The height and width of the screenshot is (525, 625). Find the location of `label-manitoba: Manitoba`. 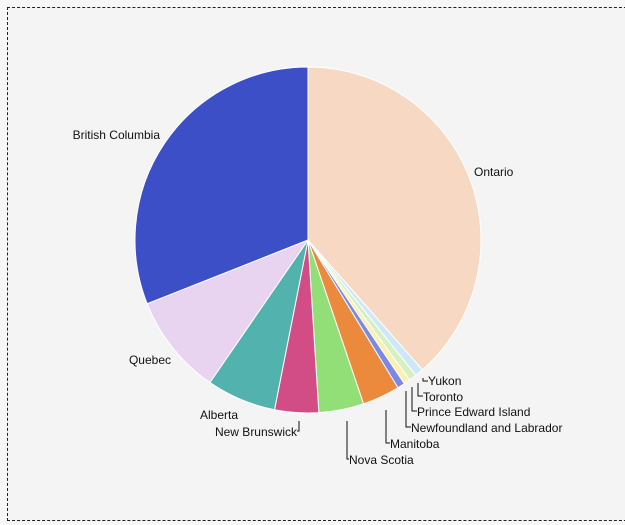

label-manitoba: Manitoba is located at coordinates (415, 444).